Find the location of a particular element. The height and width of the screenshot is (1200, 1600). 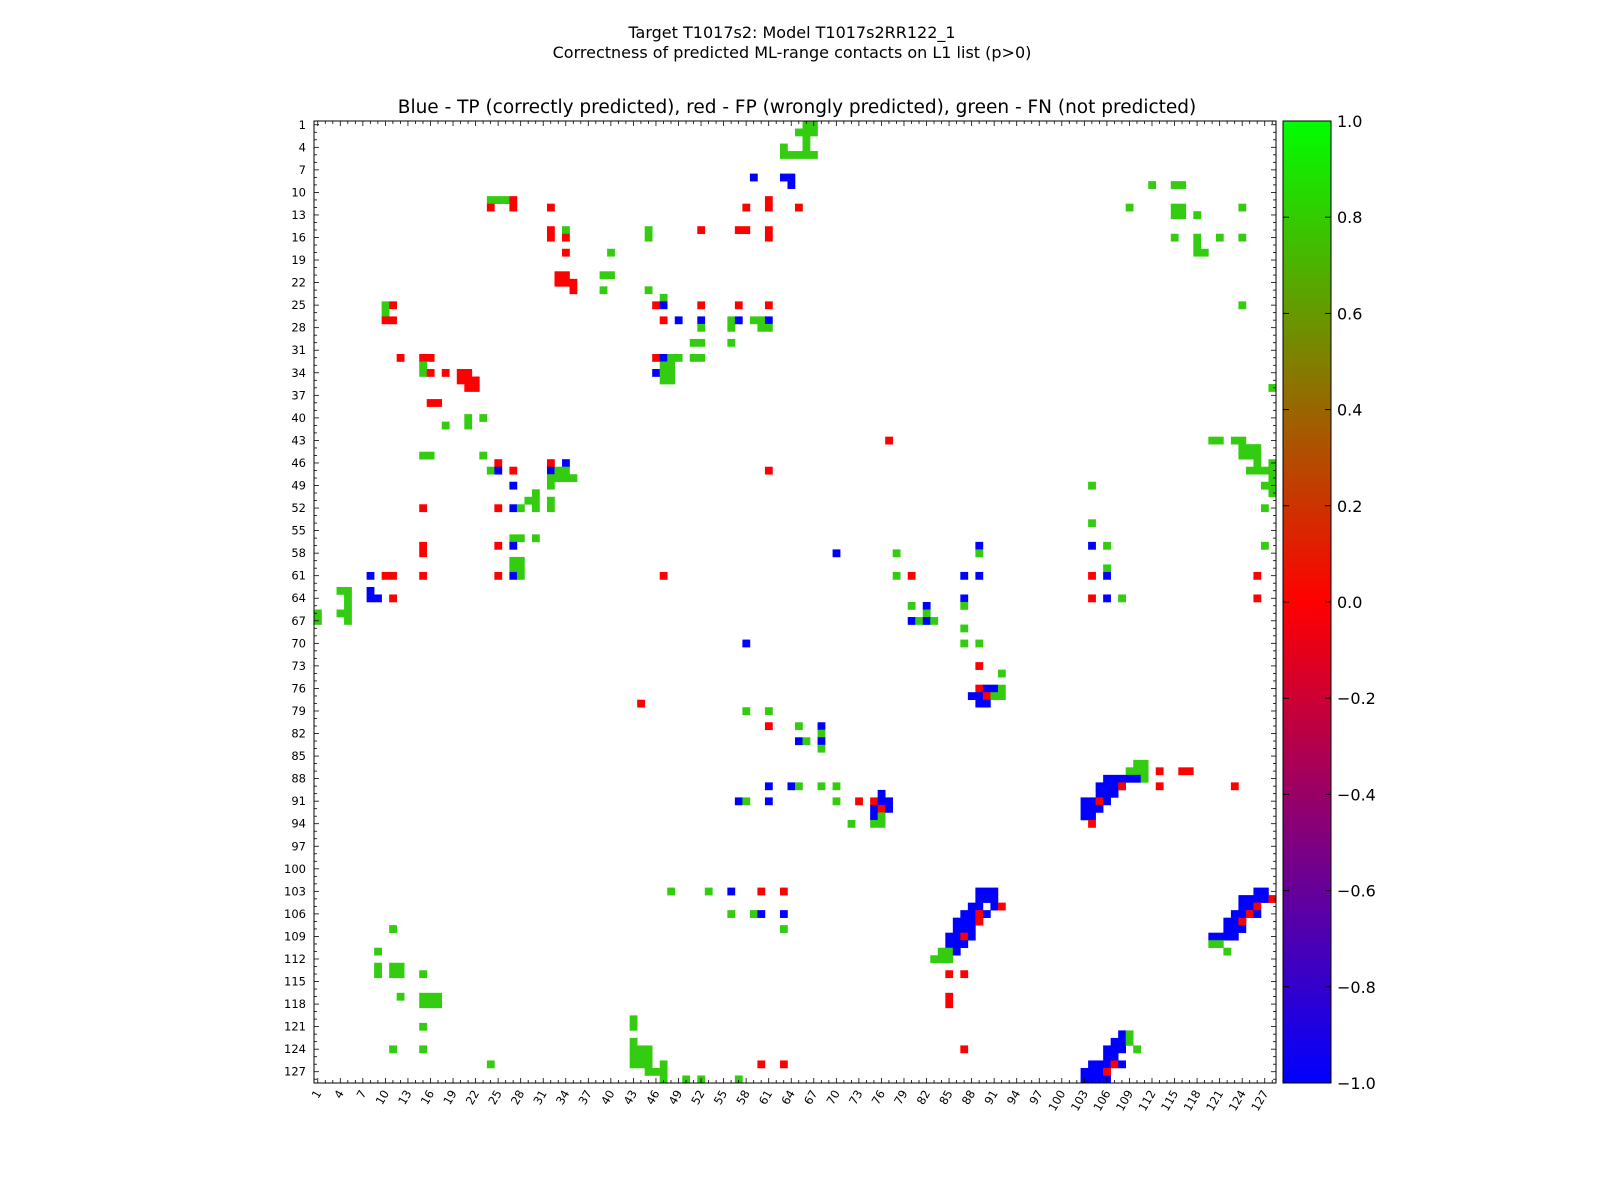

y-tick-label: 46 is located at coordinates (298, 463).